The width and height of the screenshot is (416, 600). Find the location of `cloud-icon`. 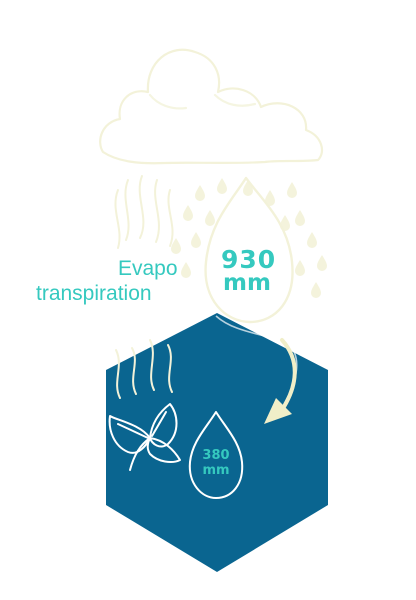

cloud-icon is located at coordinates (211, 106).